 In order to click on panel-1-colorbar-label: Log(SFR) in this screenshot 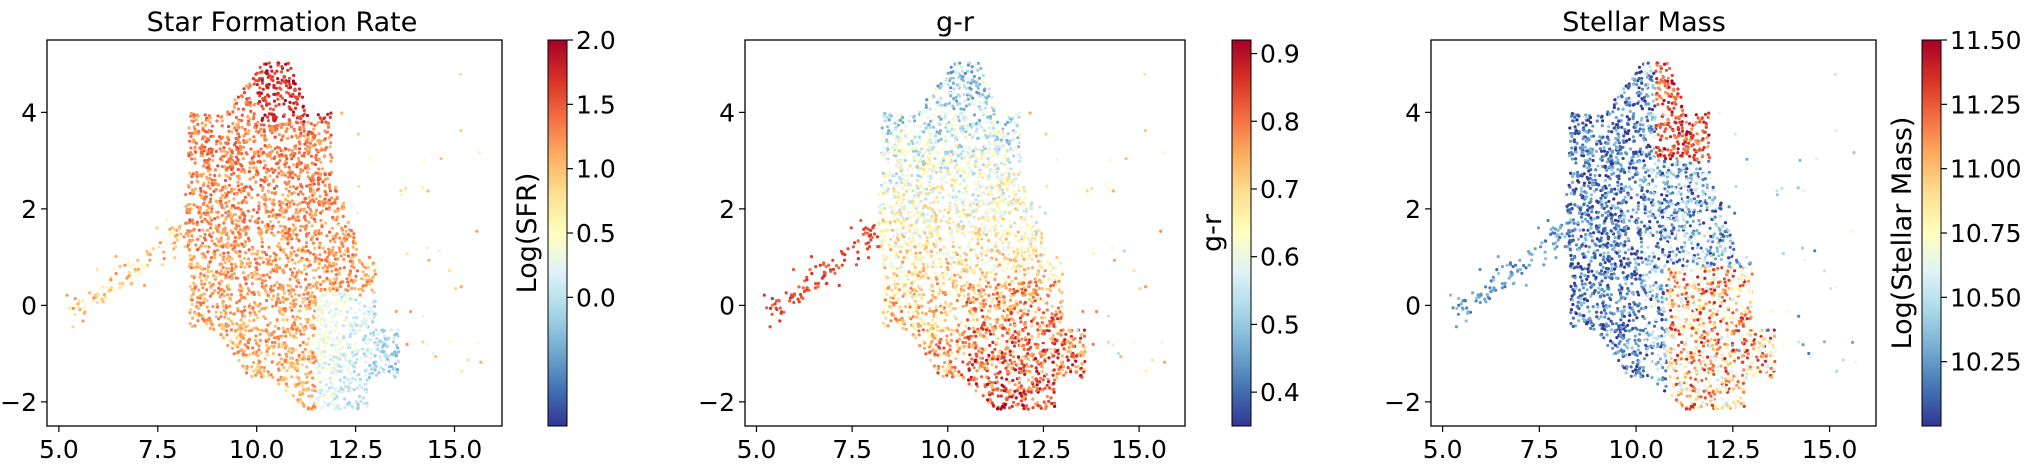, I will do `click(527, 233)`.